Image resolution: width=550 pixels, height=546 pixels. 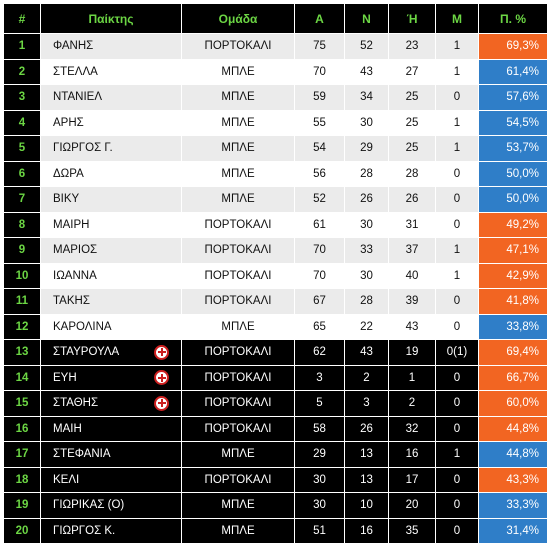 I want to click on wins-cell: 33, so click(x=366, y=250).